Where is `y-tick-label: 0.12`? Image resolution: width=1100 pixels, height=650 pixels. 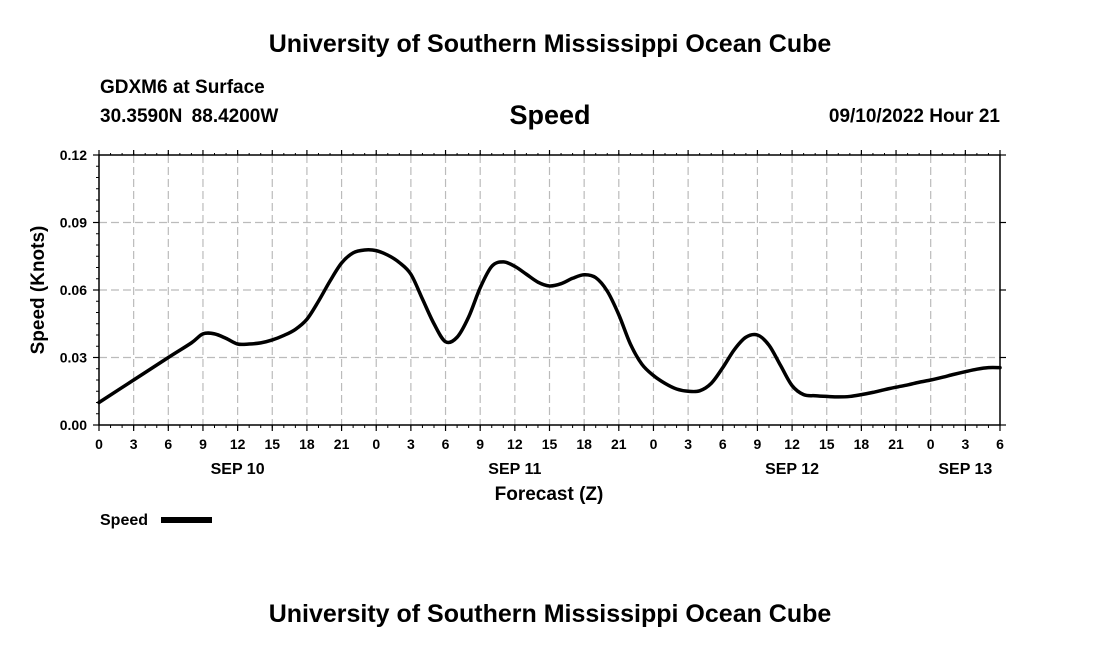 y-tick-label: 0.12 is located at coordinates (73, 155).